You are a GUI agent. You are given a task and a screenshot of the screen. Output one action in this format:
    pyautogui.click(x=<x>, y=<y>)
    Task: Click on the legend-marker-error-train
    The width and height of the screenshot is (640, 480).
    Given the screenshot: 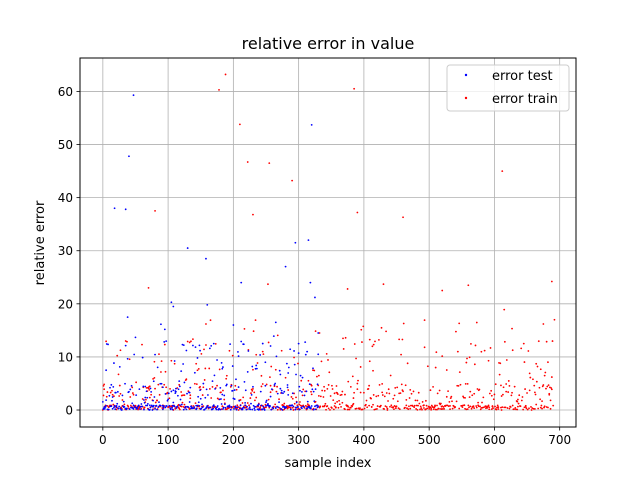 What is the action you would take?
    pyautogui.click(x=466, y=98)
    